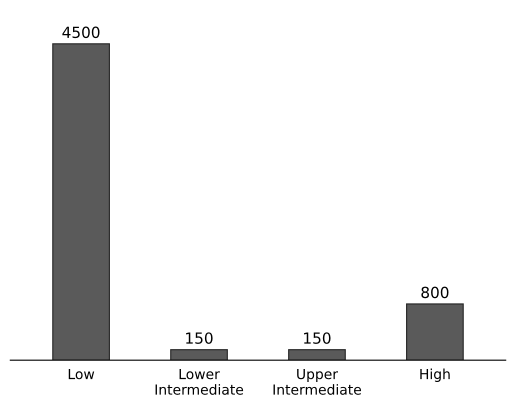 Image resolution: width=516 pixels, height=414 pixels. What do you see at coordinates (81, 32) in the screenshot?
I see `data-label: 4500` at bounding box center [81, 32].